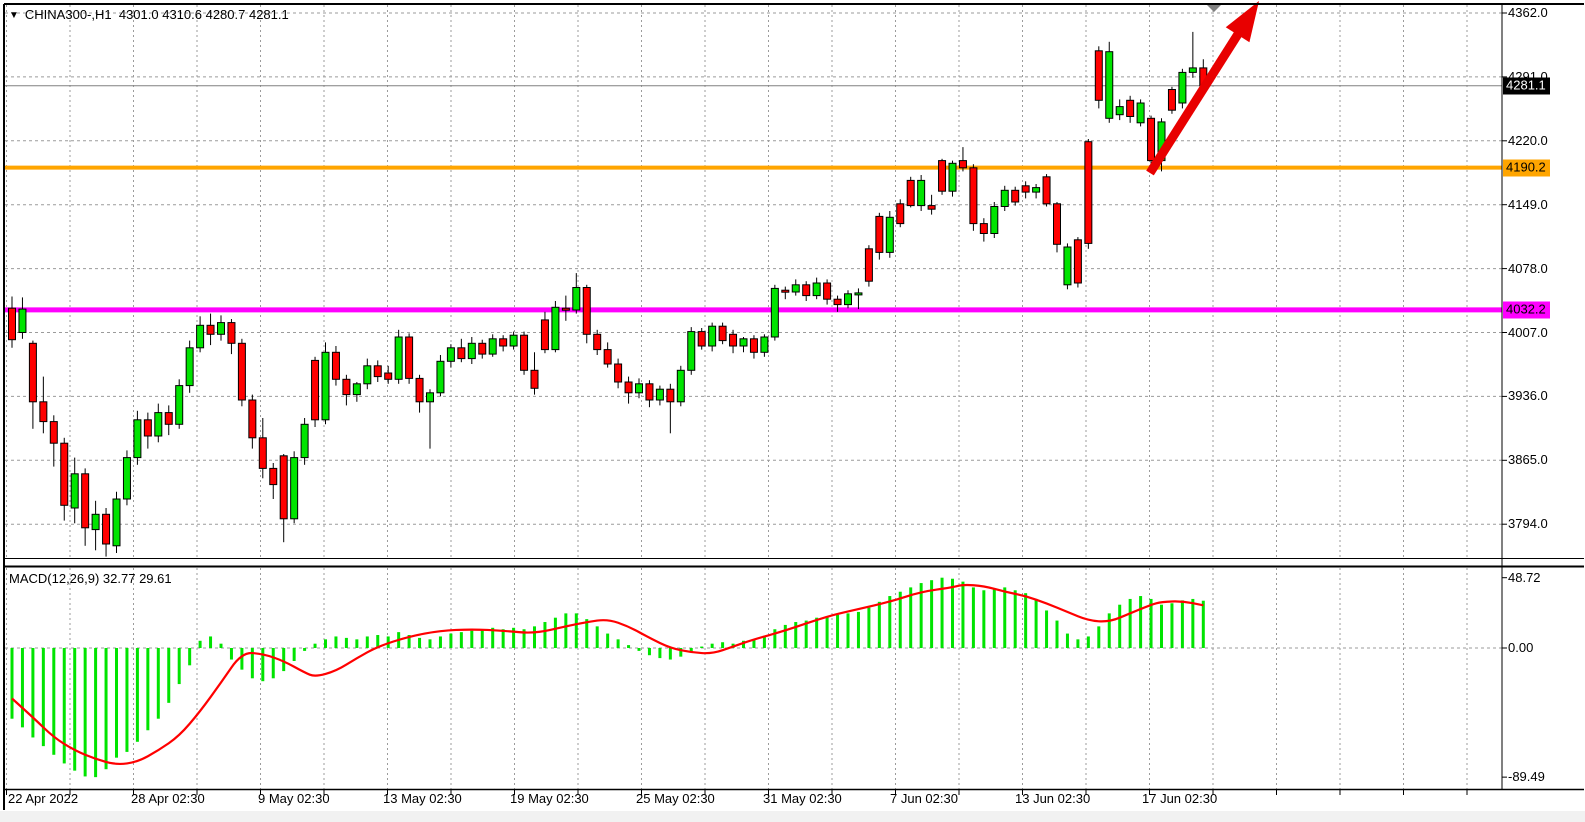 The width and height of the screenshot is (1585, 822). Describe the element at coordinates (14, 15) in the screenshot. I see `symbol-dropdown-icon: ▼` at that location.